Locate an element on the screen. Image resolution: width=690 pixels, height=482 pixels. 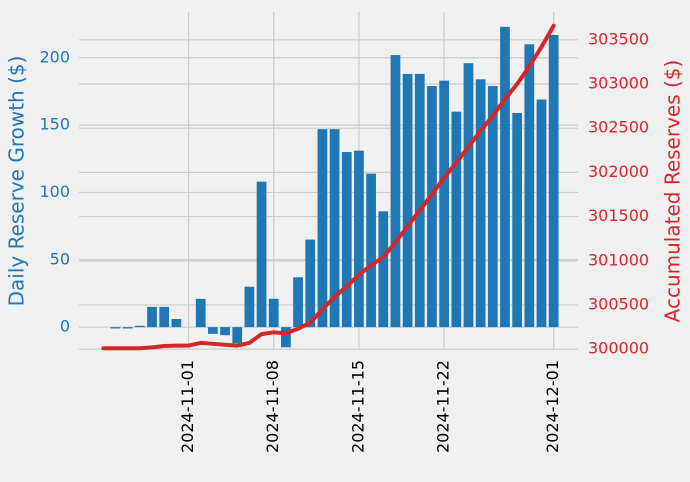
y-axis-label: Daily Reserve Growth ($) is located at coordinates (17, 181).